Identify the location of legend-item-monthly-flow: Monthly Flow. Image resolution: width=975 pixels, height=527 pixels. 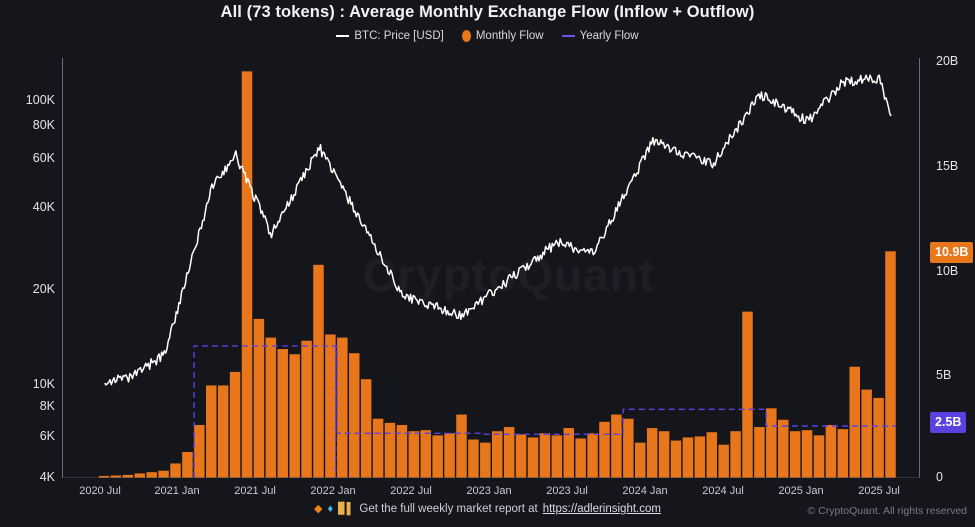
(502, 36).